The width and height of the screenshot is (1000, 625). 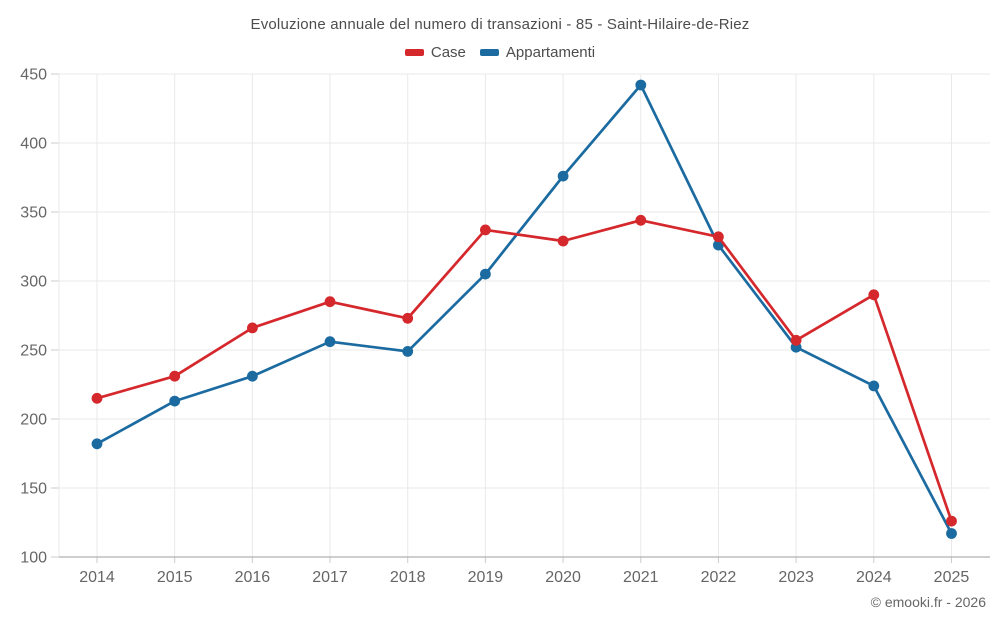 I want to click on y-tick-label: 400, so click(x=33, y=144).